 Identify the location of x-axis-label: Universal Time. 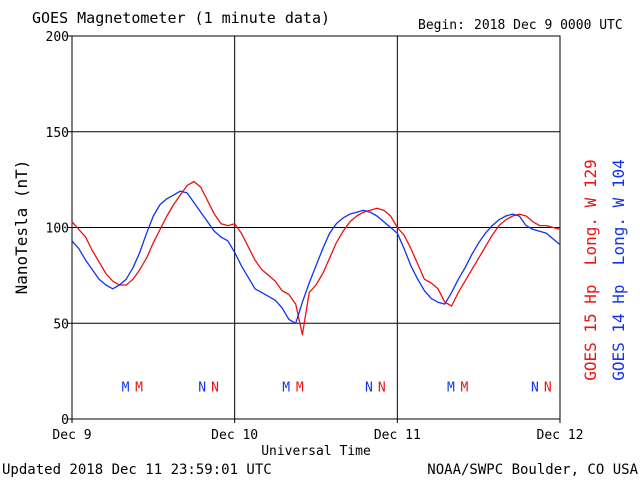
(316, 451).